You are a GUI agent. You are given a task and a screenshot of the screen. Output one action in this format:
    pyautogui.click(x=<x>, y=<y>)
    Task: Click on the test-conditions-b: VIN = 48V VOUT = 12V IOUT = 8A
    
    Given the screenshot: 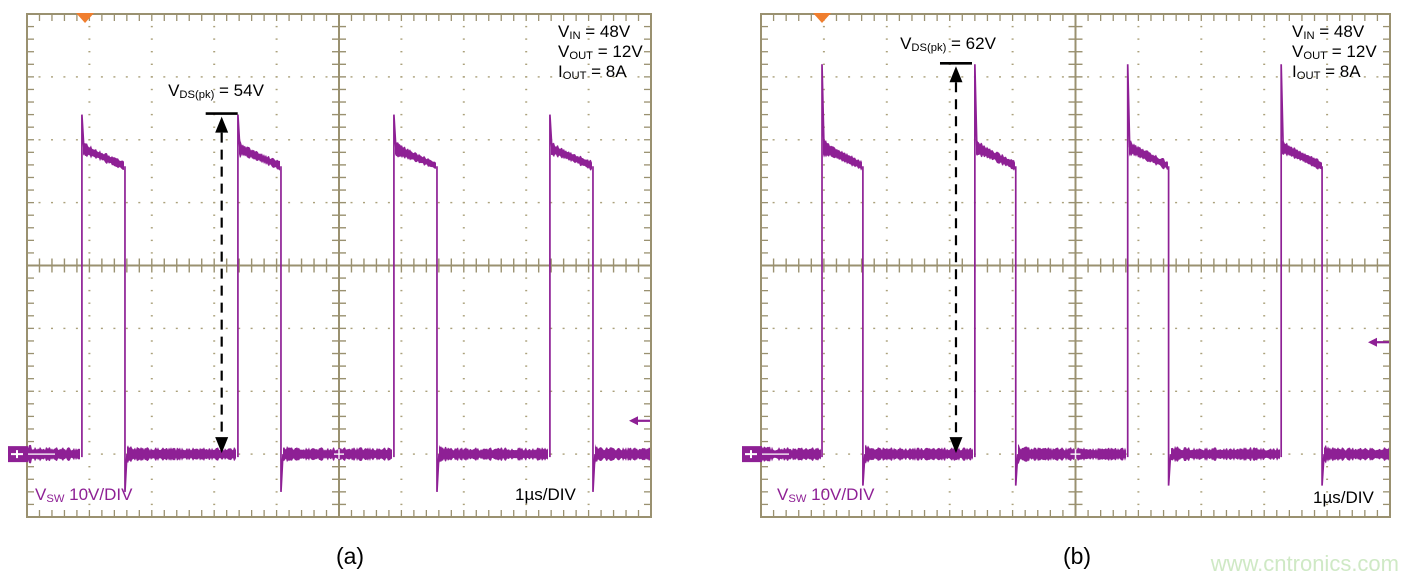 What is the action you would take?
    pyautogui.click(x=1334, y=52)
    